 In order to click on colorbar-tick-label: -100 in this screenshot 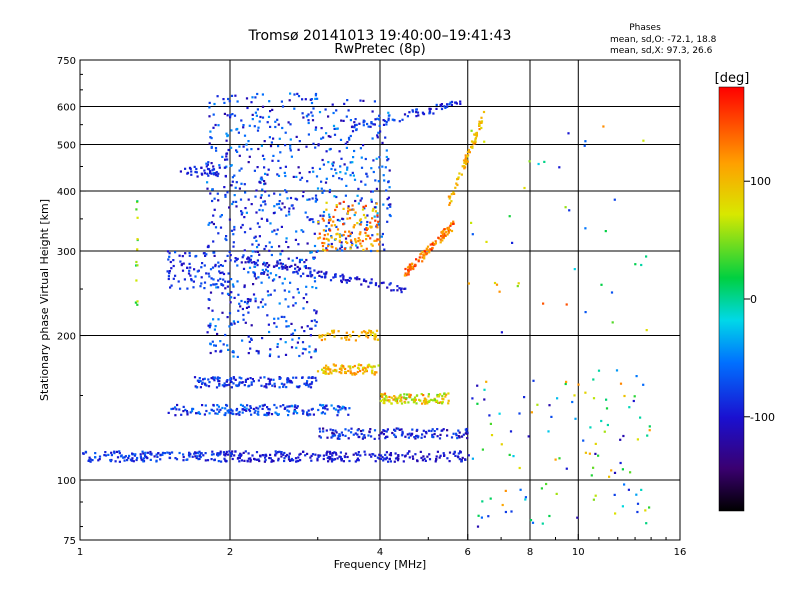, I will do `click(762, 417)`.